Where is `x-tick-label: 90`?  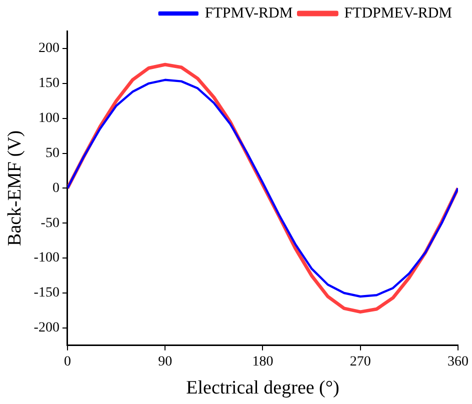
x-tick-label: 90 is located at coordinates (165, 362).